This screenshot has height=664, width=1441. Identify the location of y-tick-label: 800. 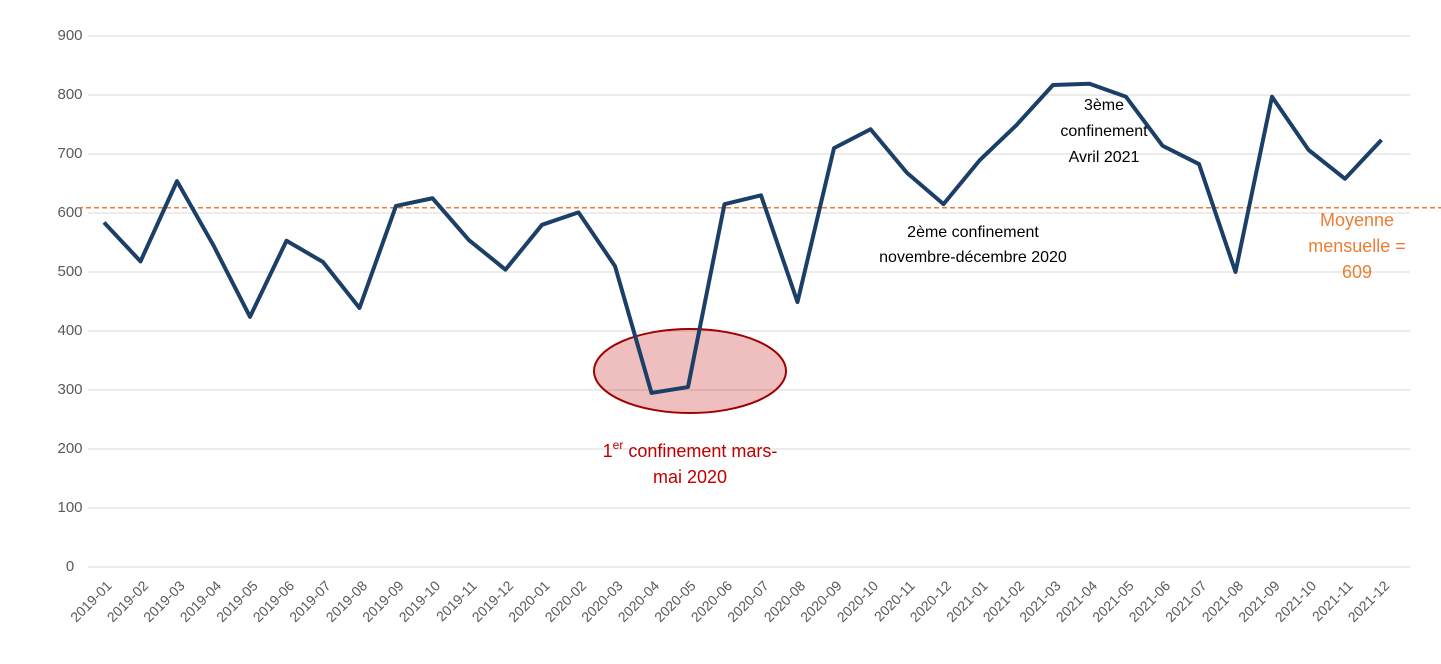
(69, 94).